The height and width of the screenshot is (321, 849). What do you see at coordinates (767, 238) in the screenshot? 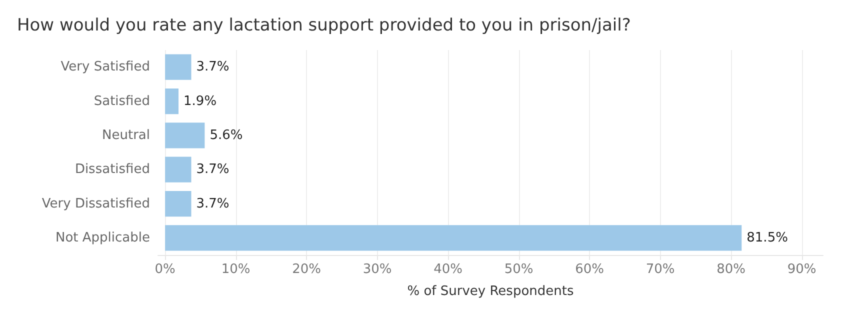
I see `data-label: 81.5%` at bounding box center [767, 238].